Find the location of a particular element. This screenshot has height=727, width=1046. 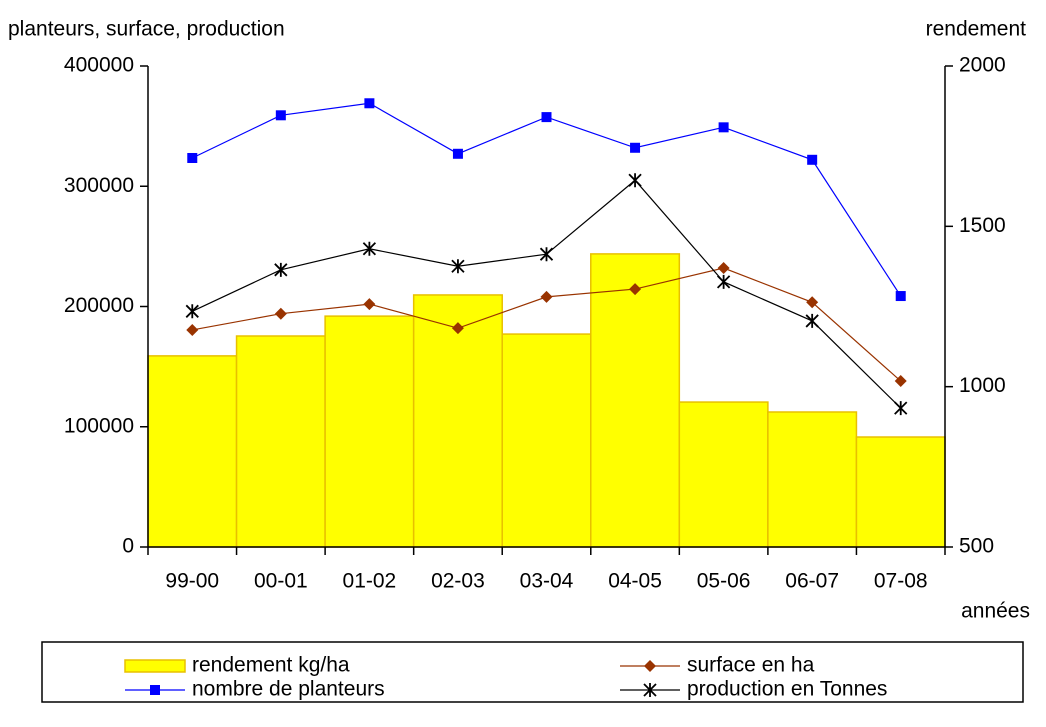

y2-tick-label: 1500 is located at coordinates (982, 225).